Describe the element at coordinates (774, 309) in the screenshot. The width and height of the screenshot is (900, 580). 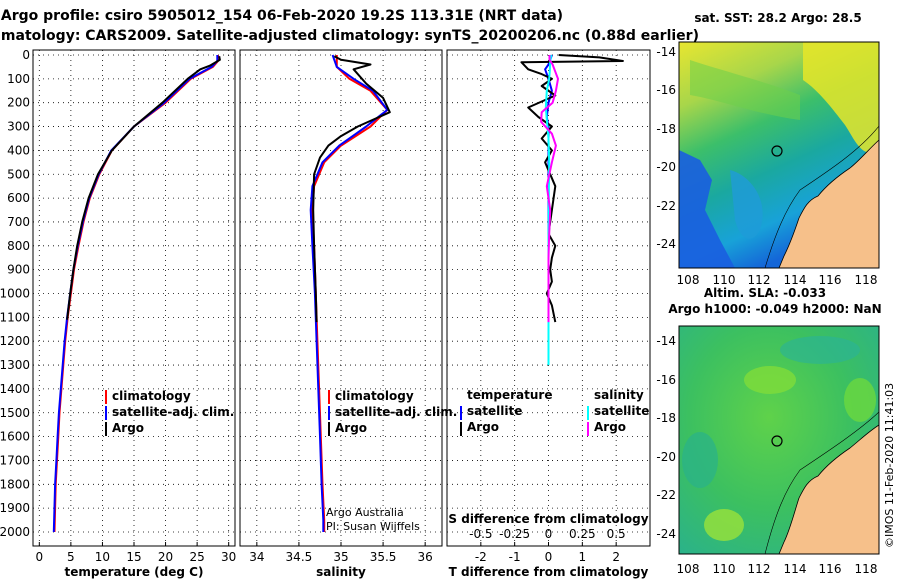
I see `sla-map-title-line2: Argo h1000: -0.049 h2000: NaN` at that location.